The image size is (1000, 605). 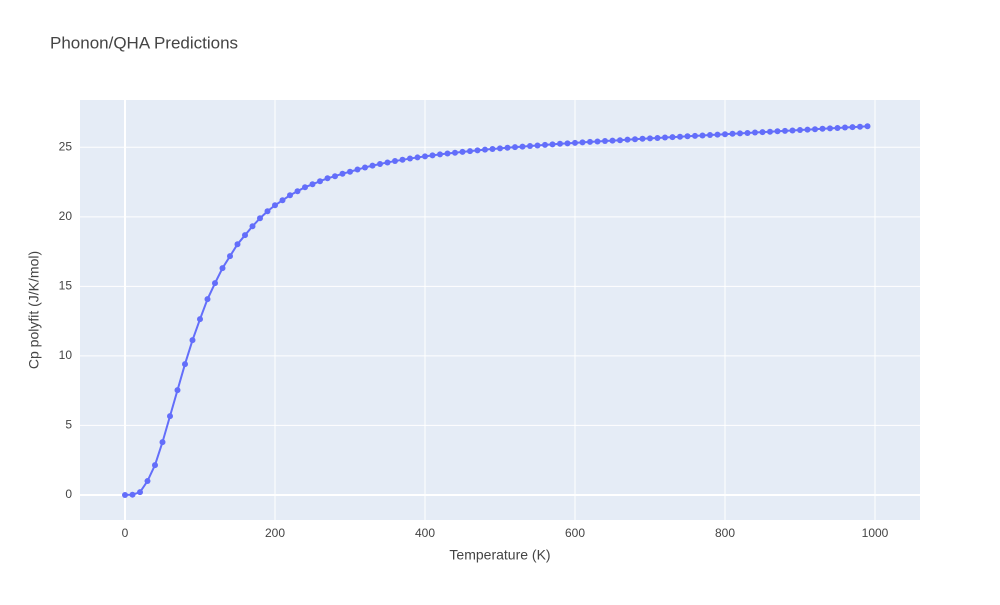 What do you see at coordinates (144, 42) in the screenshot?
I see `chart-title: Phonon/QHA Predictions` at bounding box center [144, 42].